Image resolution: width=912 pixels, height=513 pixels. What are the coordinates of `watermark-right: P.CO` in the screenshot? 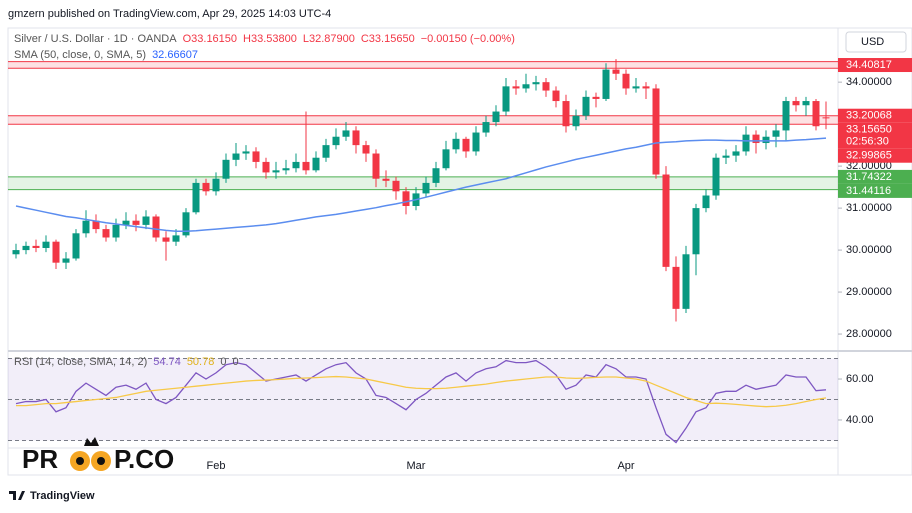 It's located at (144, 459).